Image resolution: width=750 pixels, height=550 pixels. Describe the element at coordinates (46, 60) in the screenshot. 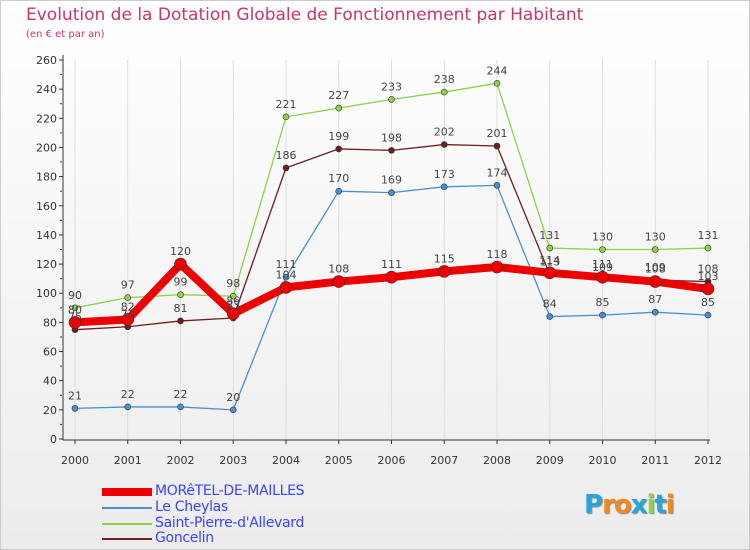

I see `y-tick-label: 260` at that location.